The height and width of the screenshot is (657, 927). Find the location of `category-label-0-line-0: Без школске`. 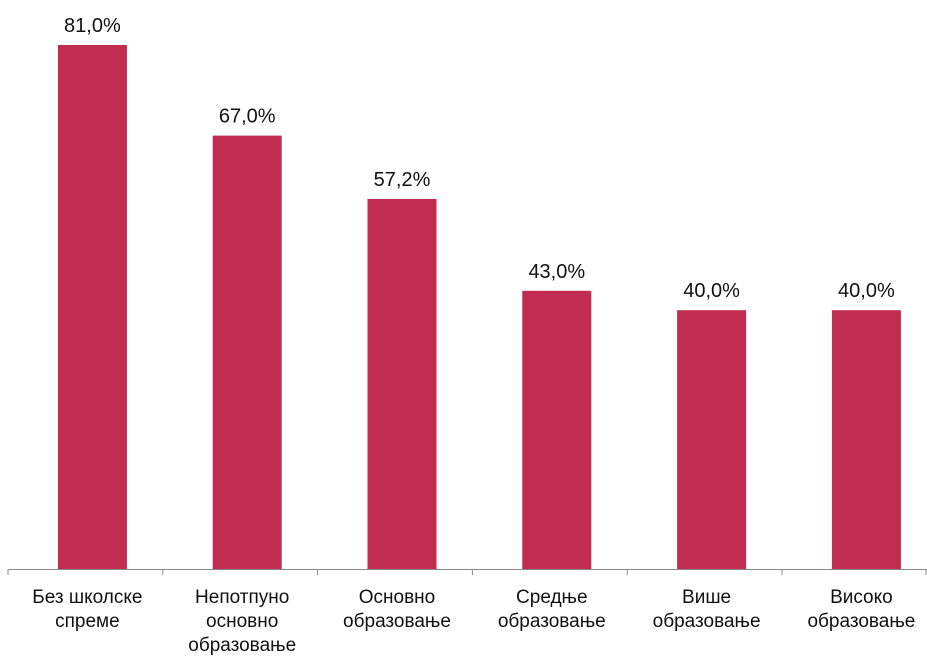

category-label-0-line-0: Без школске is located at coordinates (87, 597).